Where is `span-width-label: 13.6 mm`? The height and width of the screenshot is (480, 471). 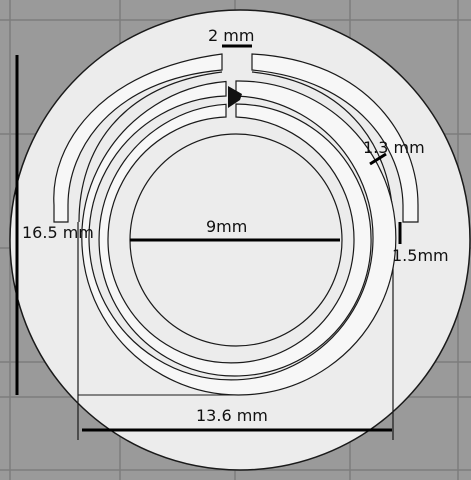
span-width-label: 13.6 mm is located at coordinates (232, 415).